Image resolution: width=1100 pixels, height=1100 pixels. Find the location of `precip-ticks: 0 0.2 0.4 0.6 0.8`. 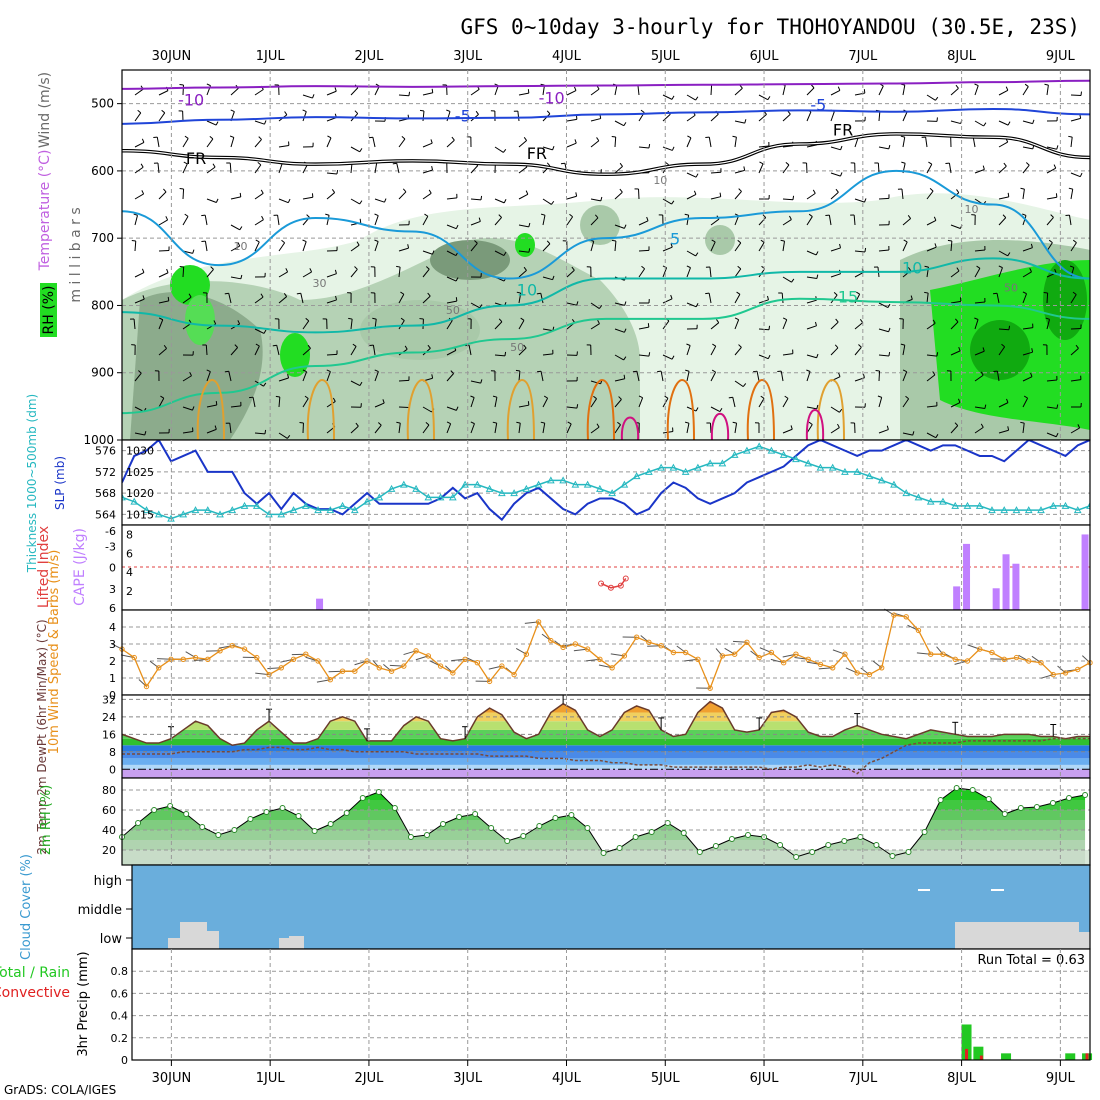

precip-ticks: 0 0.2 0.4 0.6 0.8 is located at coordinates (120, 1016).